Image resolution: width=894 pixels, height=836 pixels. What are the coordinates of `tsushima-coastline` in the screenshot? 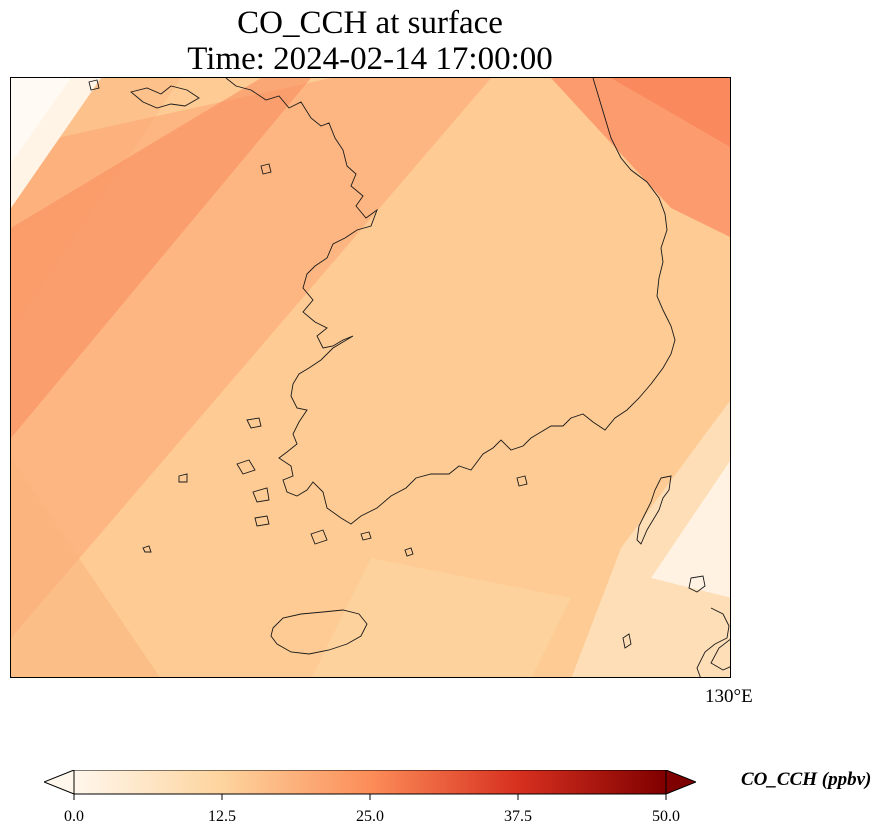 It's located at (654, 510).